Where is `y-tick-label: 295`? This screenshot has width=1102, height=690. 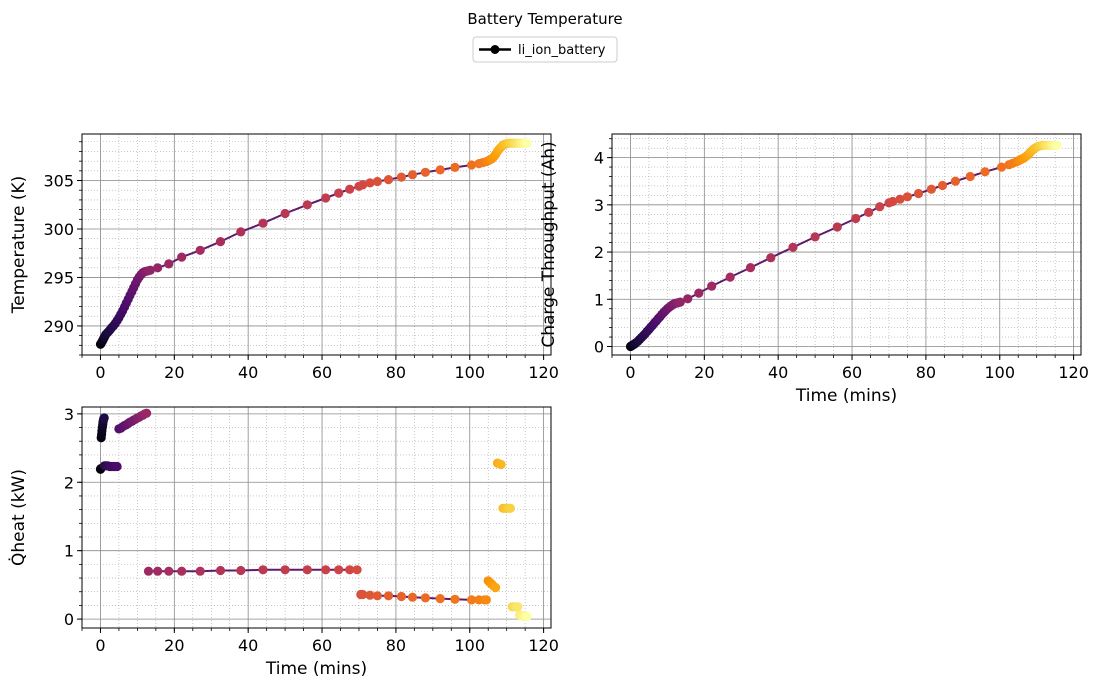
y-tick-label: 295 is located at coordinates (58, 277).